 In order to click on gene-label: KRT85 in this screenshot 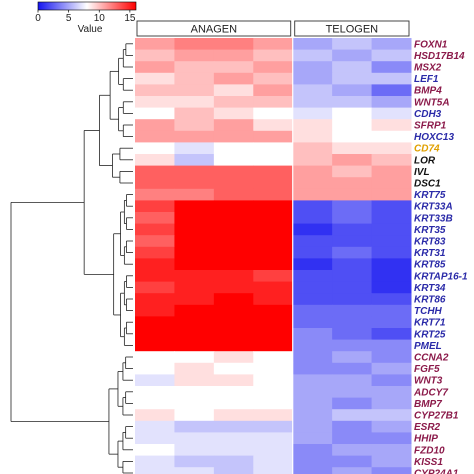, I will do `click(430, 265)`.